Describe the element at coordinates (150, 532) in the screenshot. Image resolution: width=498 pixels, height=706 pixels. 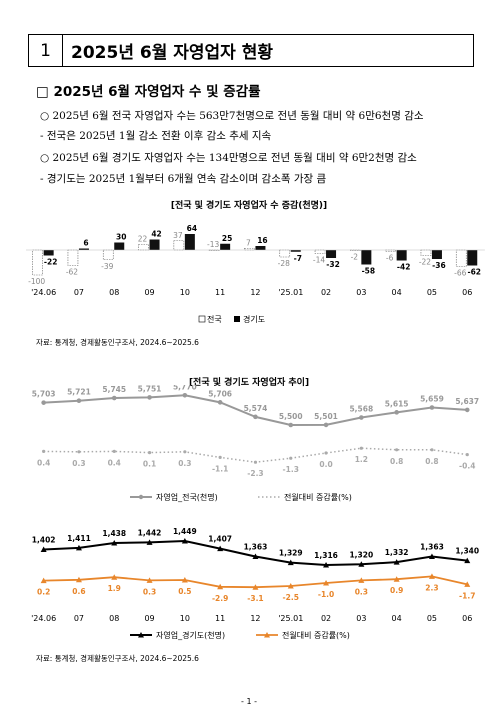
I see `label-gyeonggi-3: 1,442` at that location.